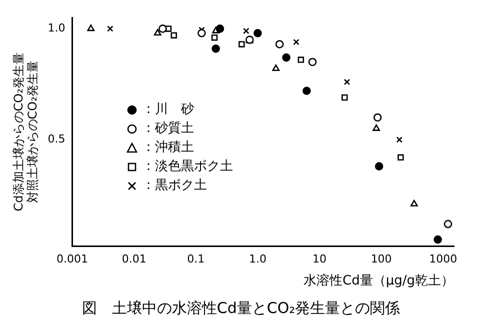 The height and width of the screenshot is (333, 482). I want to click on legend-label: ：沖積土, so click(168, 148).